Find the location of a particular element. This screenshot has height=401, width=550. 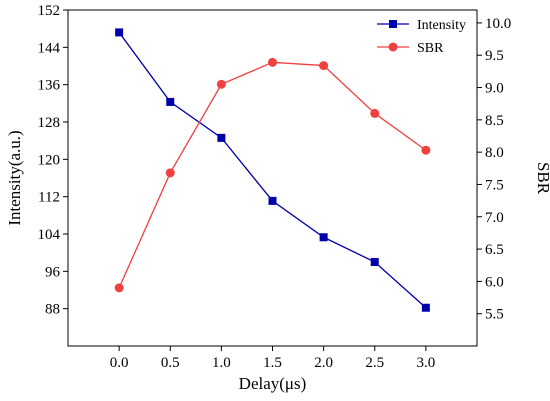

x-tick-label: 2.0 is located at coordinates (323, 363).